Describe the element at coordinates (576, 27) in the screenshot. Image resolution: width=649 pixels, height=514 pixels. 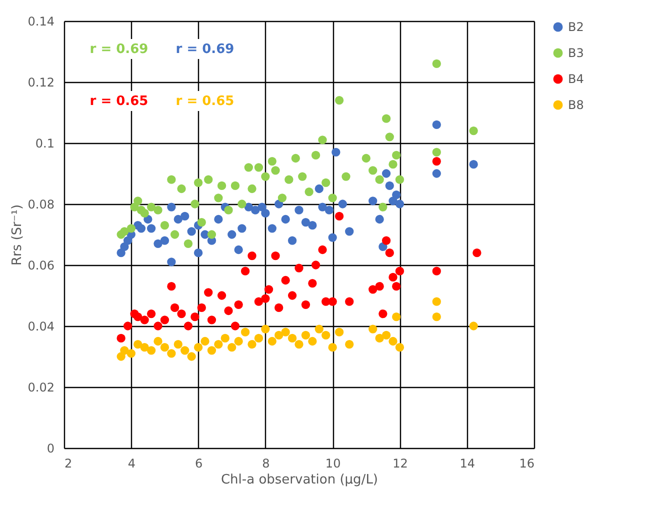
I see `legend-label: B2` at that location.